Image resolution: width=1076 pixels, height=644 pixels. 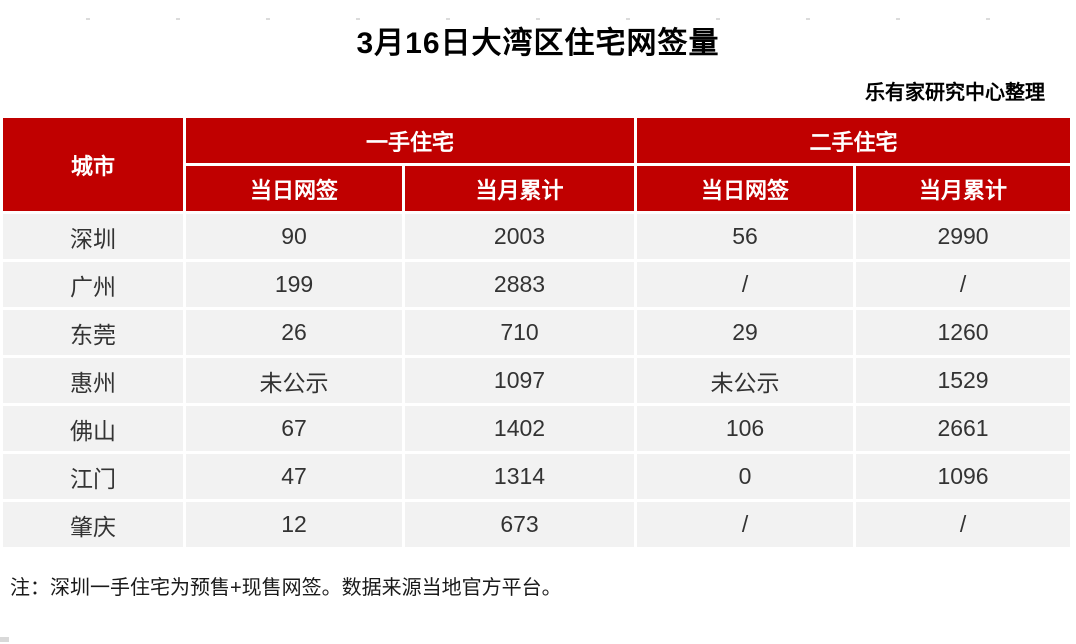 I want to click on value-cell: 56, so click(x=745, y=236).